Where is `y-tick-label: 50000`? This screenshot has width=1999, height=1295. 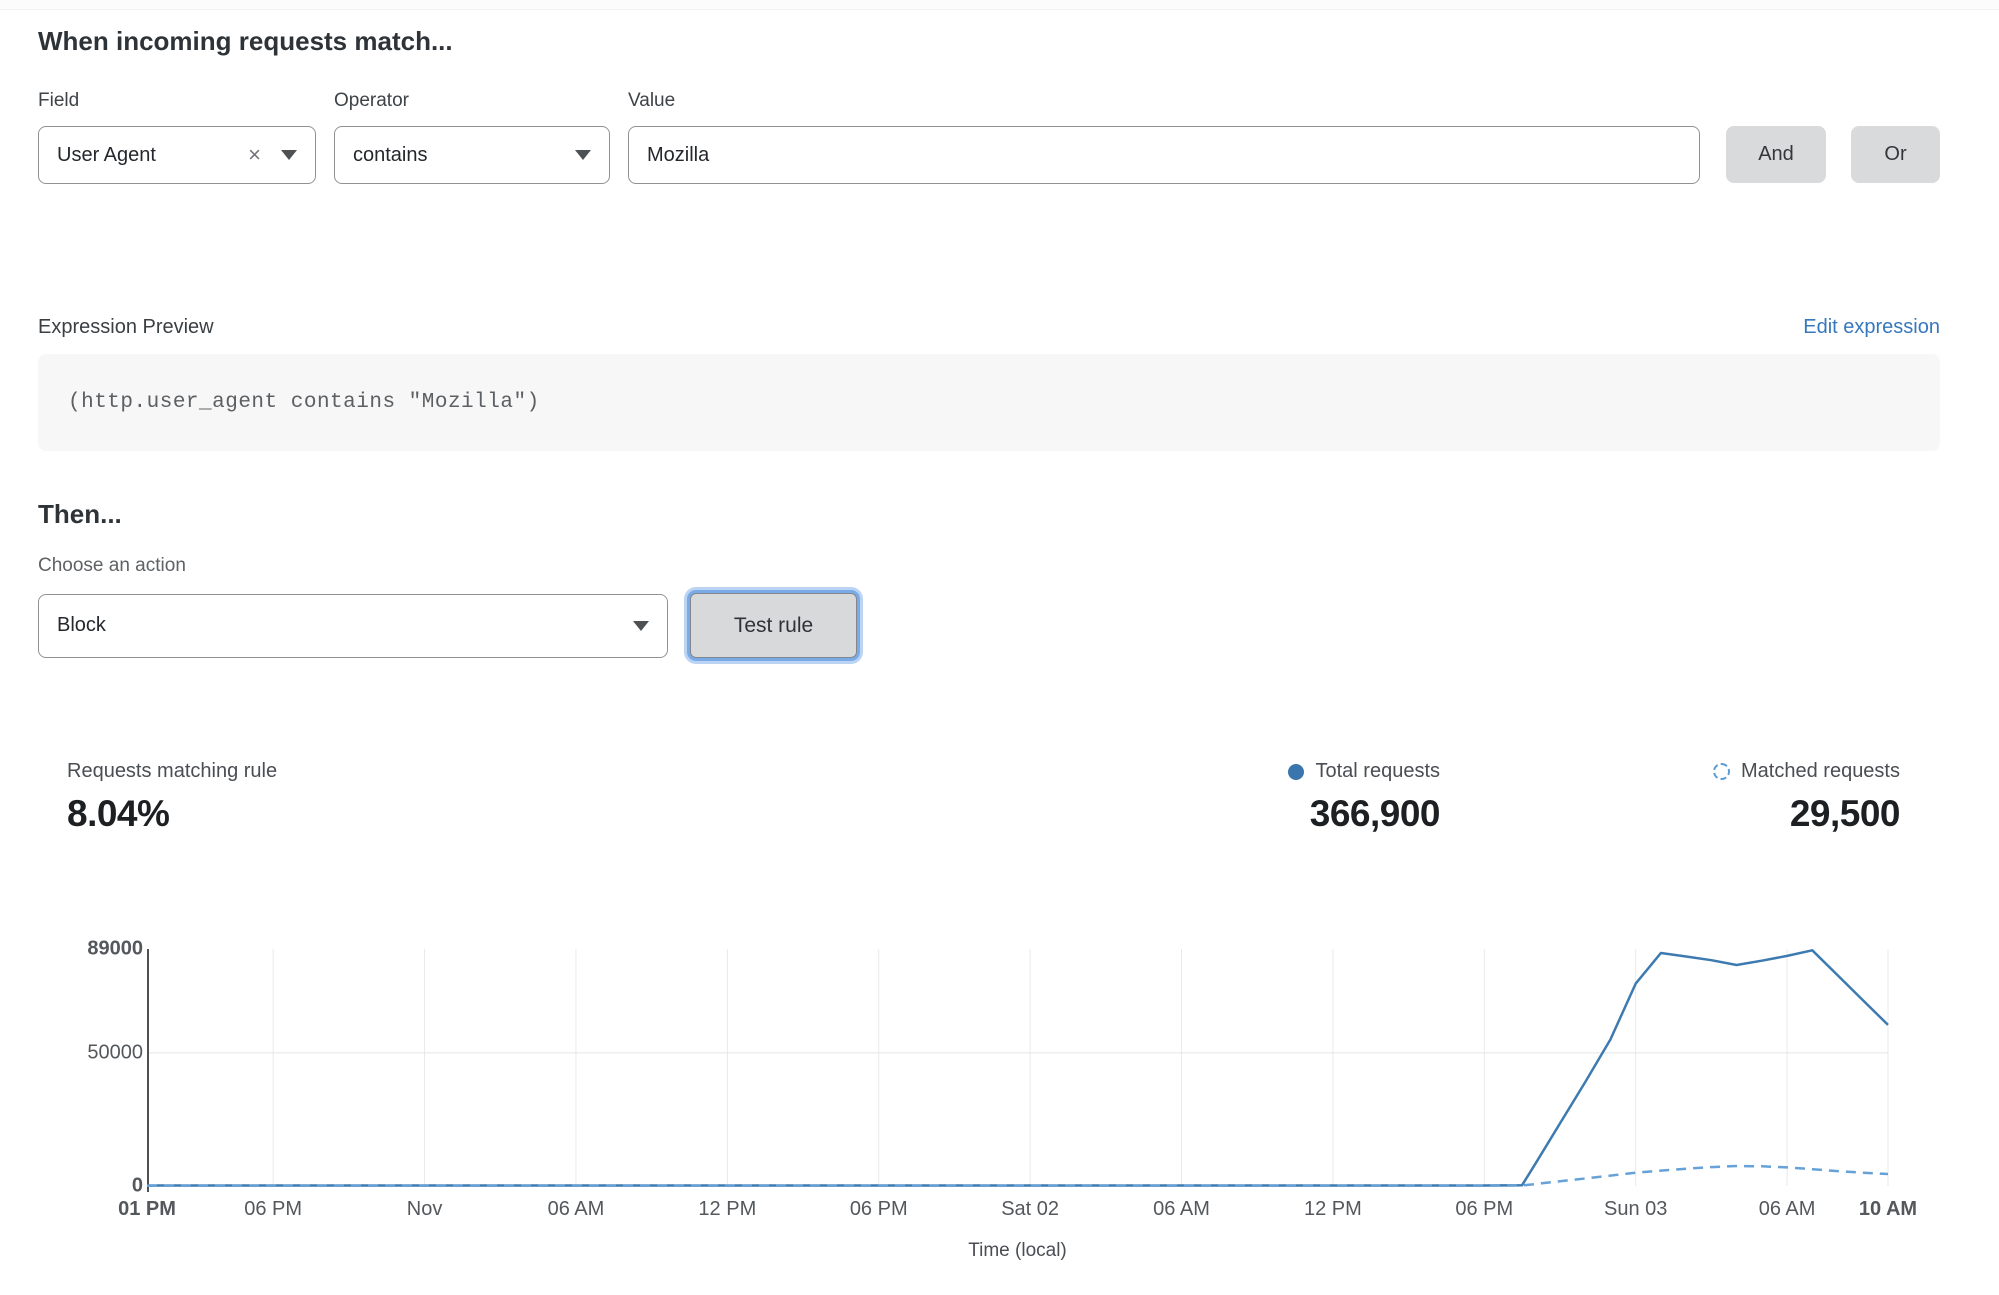
y-tick-label: 50000 is located at coordinates (115, 1052).